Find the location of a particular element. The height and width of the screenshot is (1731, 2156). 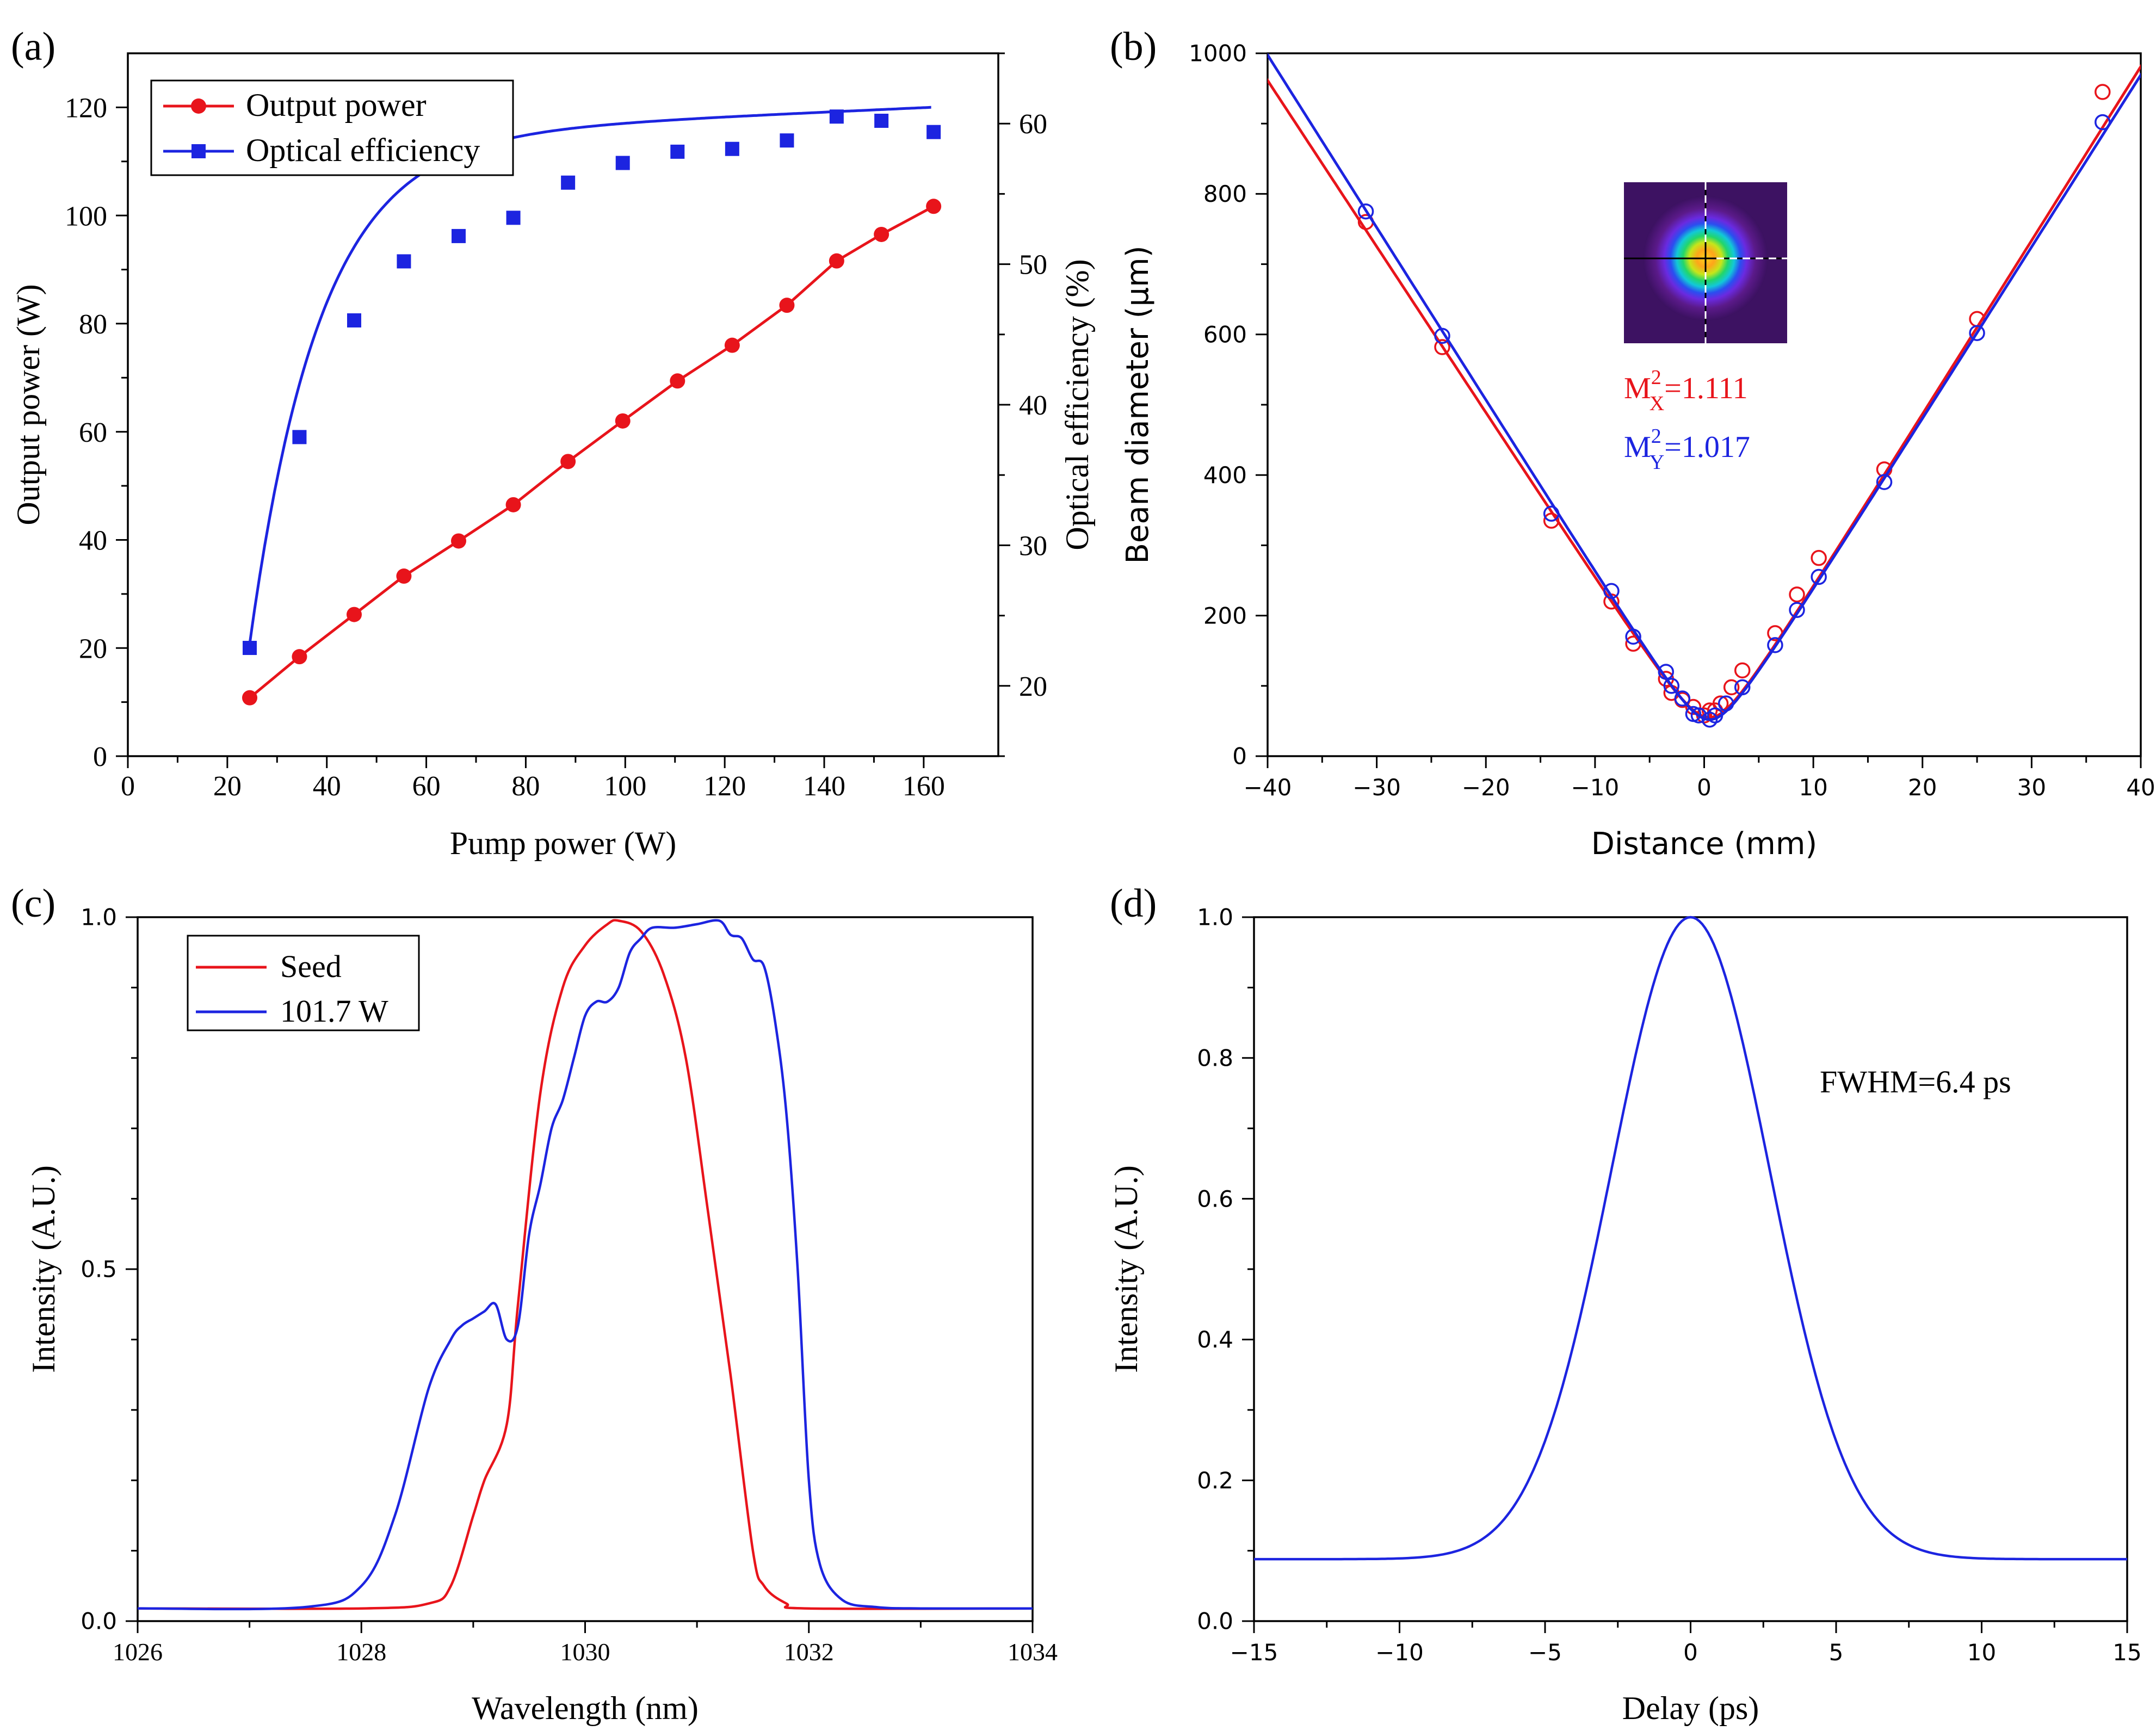

y-tick-label: 0.8 is located at coordinates (1215, 1058).